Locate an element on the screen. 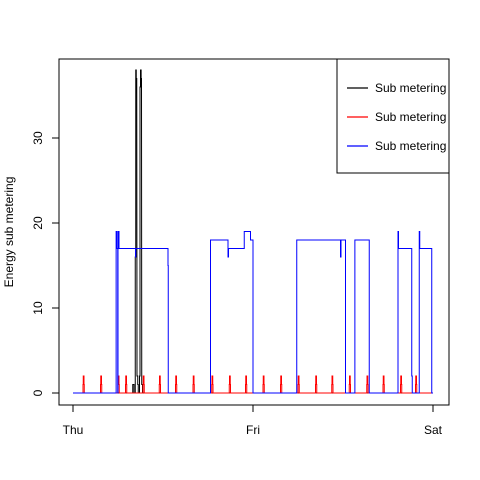 This screenshot has height=480, width=480. legend-label-2: Sub metering is located at coordinates (410, 146).